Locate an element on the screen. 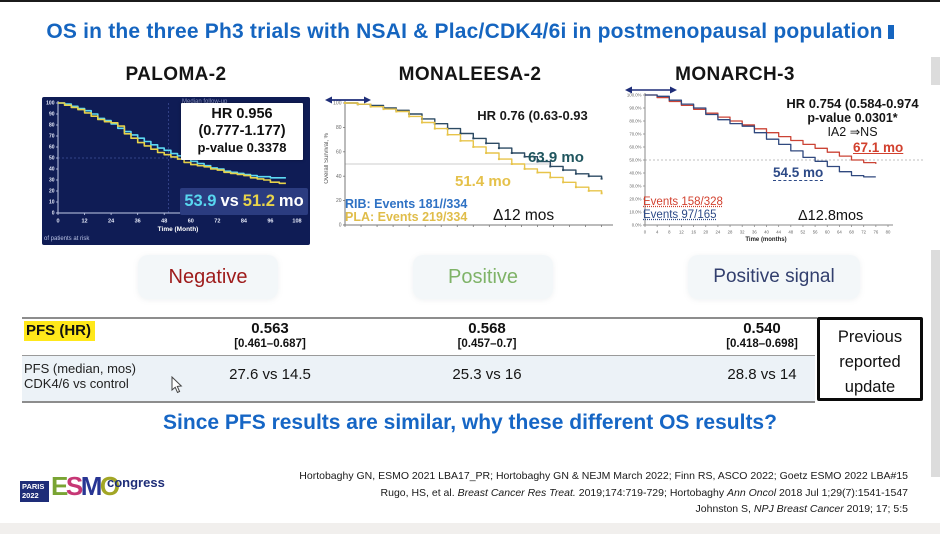  p-value: p-value 0.3378 is located at coordinates (242, 147).